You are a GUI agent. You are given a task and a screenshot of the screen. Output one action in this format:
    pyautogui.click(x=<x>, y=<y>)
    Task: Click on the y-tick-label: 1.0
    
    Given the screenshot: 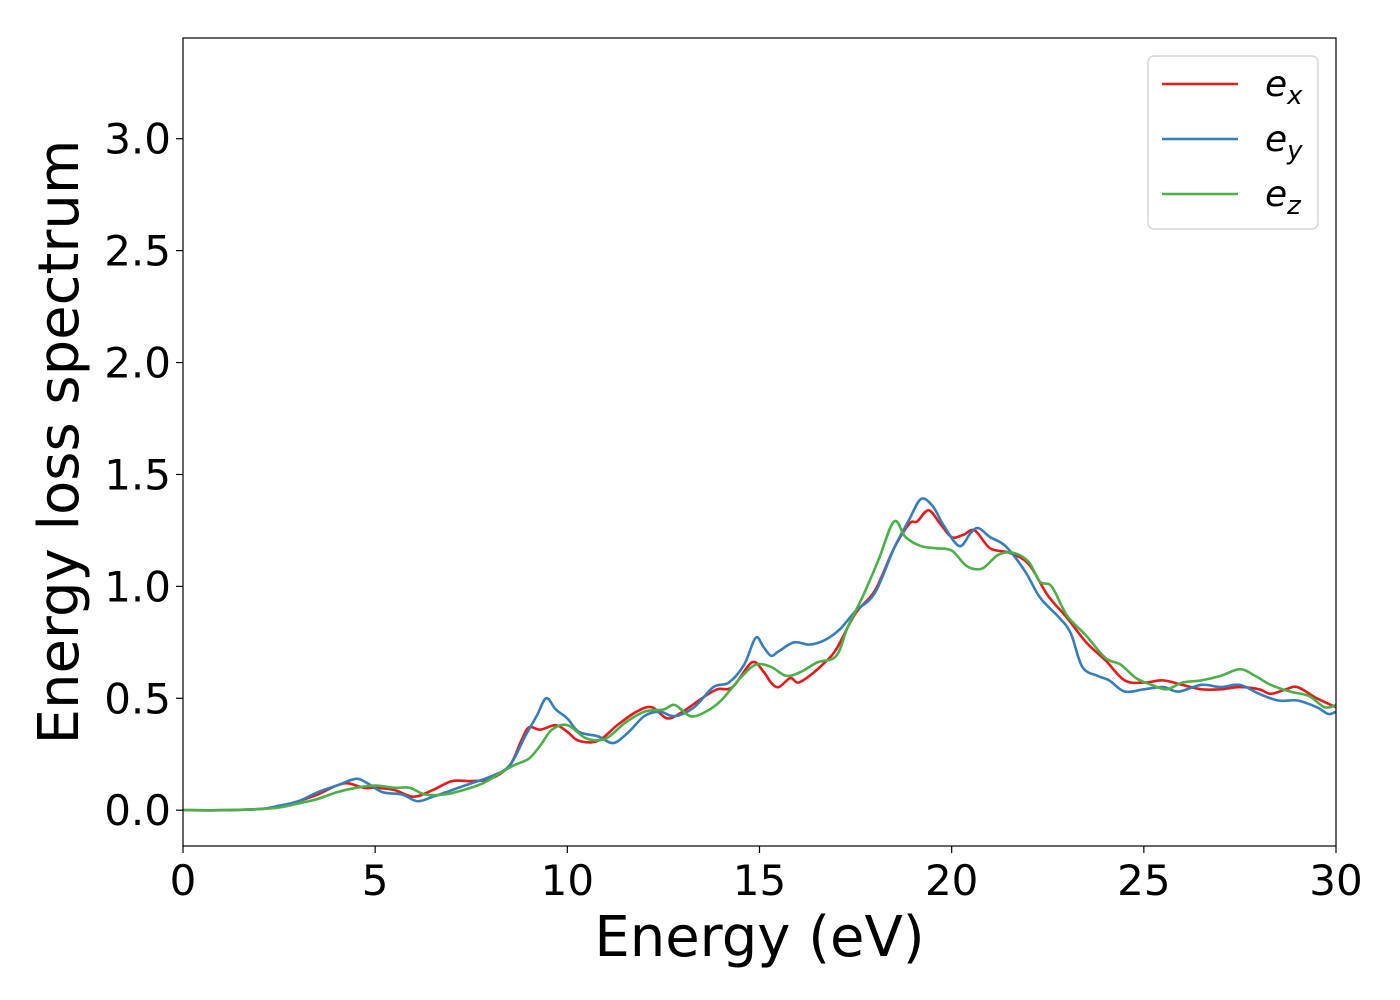 What is the action you would take?
    pyautogui.click(x=137, y=586)
    